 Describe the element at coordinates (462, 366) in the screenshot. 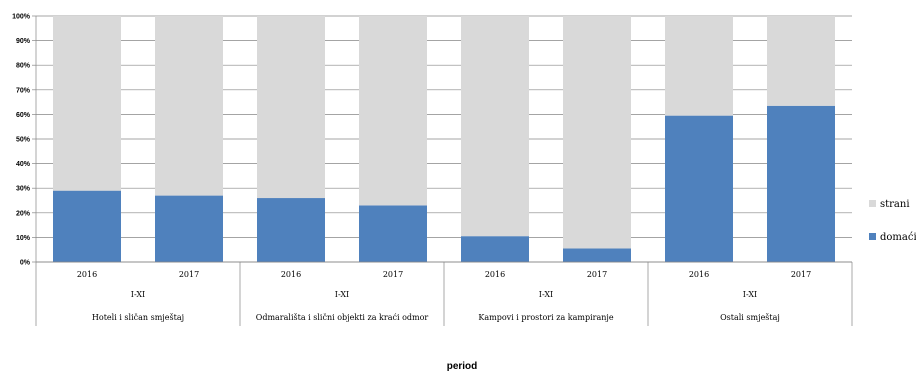

I see `x-axis-label: period` at that location.